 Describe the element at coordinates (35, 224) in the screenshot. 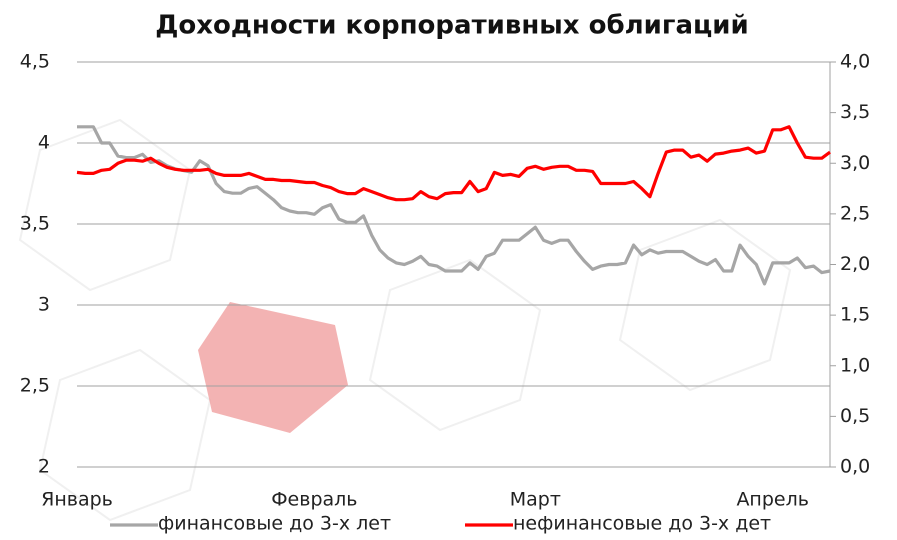

I see `y-tick-label: 3,5` at that location.